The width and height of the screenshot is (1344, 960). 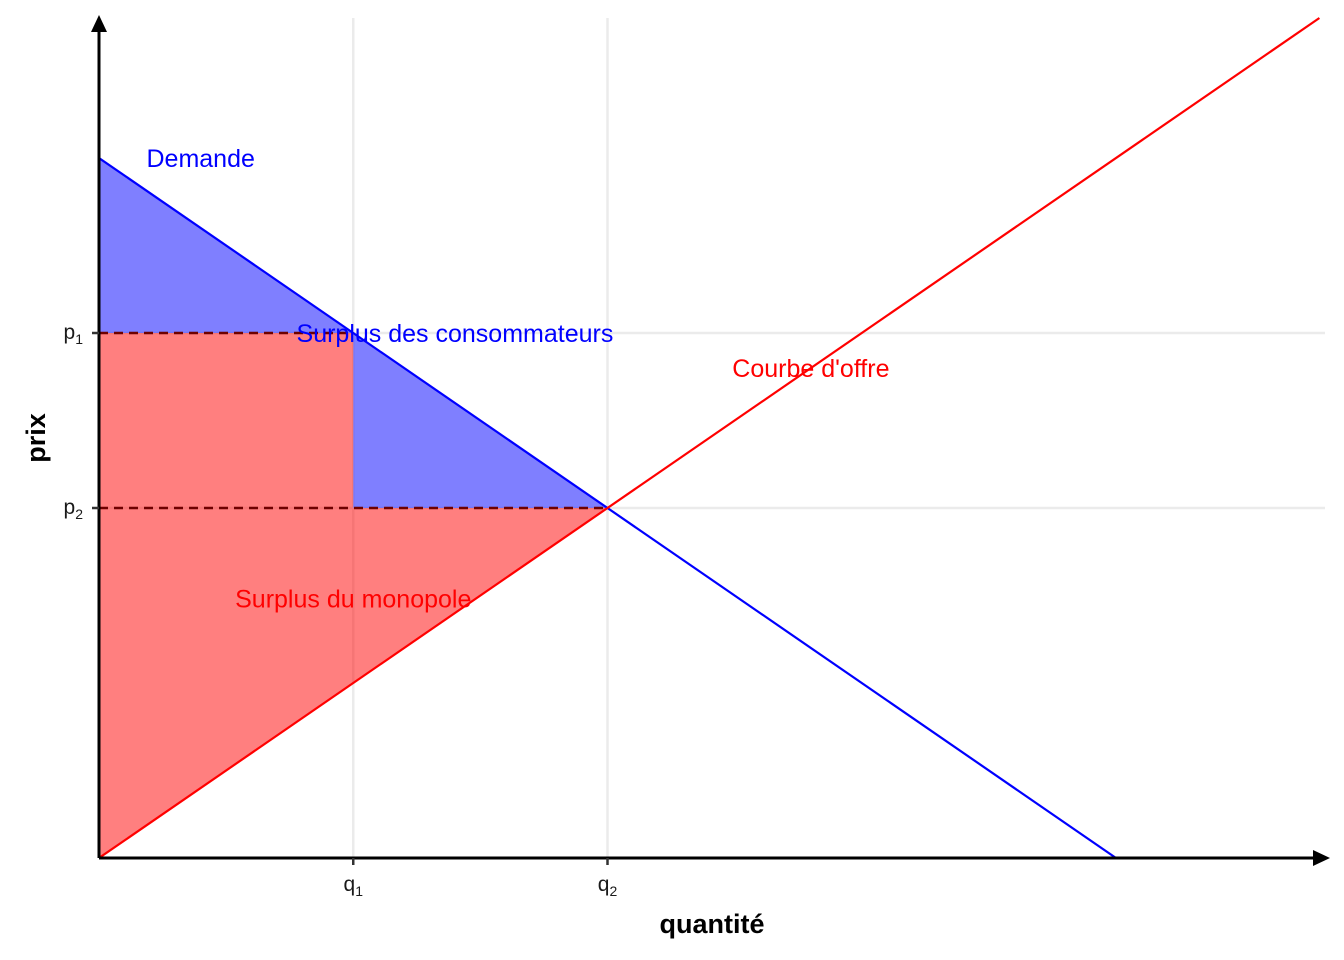 What do you see at coordinates (200, 159) in the screenshot?
I see `annotation-1: Demande` at bounding box center [200, 159].